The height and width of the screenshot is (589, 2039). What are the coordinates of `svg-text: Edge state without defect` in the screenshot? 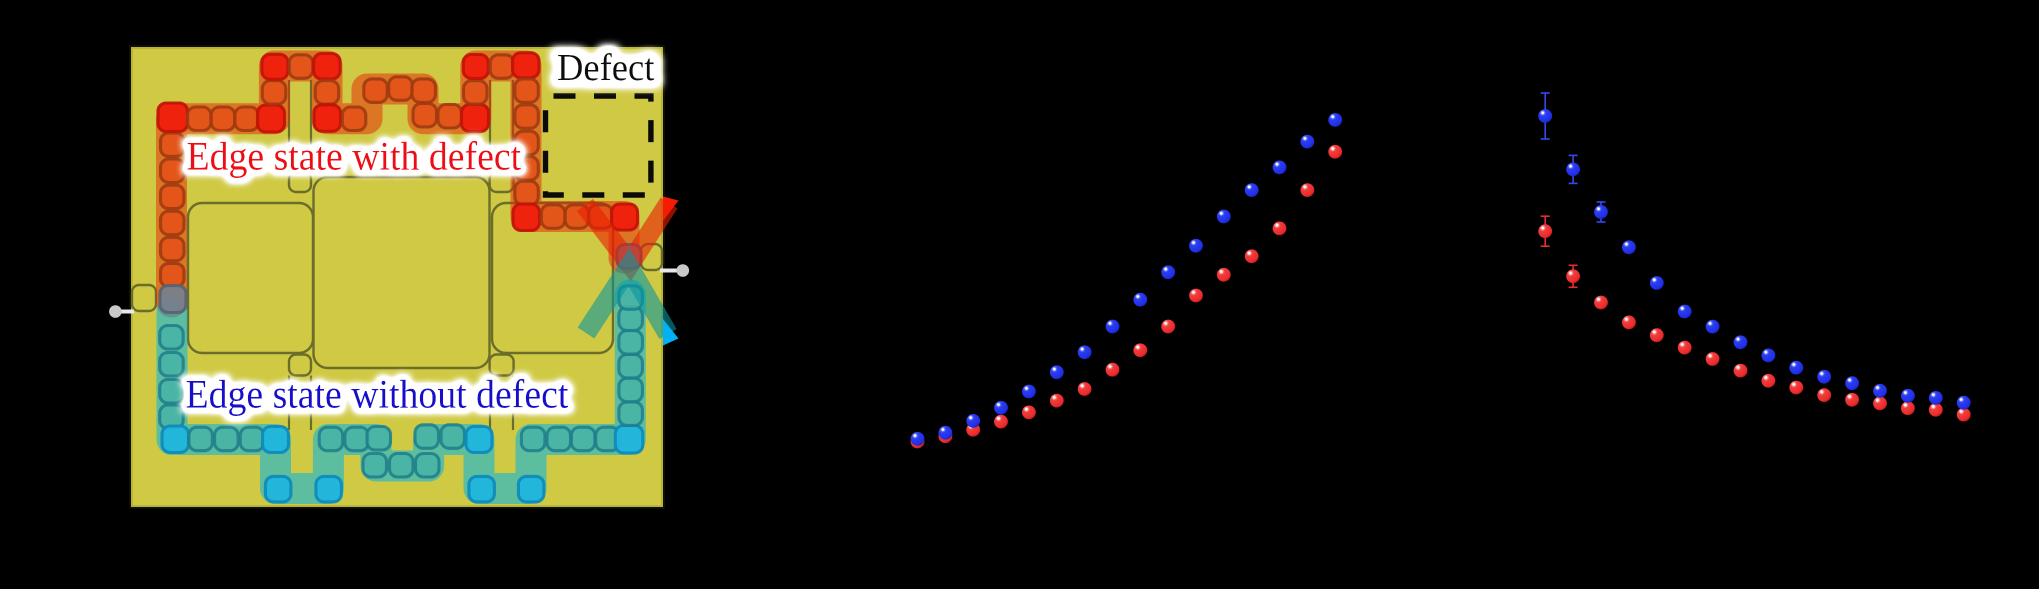 It's located at (377, 394).